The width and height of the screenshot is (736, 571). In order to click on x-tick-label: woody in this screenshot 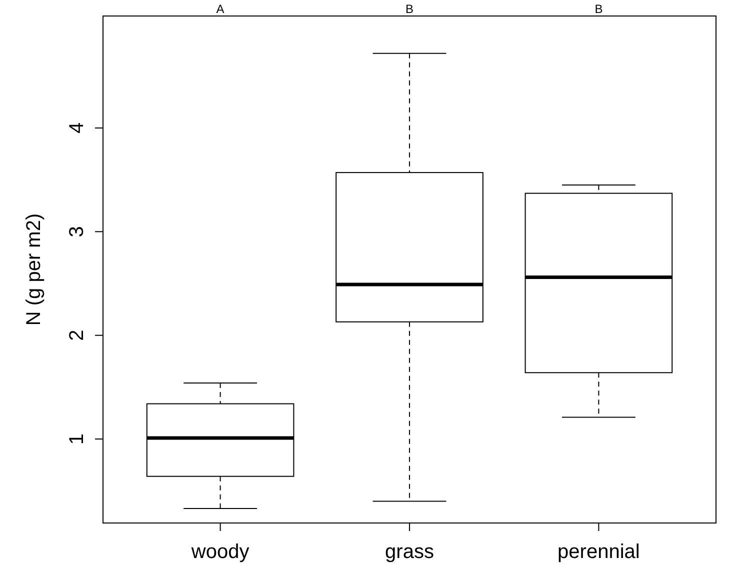, I will do `click(220, 552)`.